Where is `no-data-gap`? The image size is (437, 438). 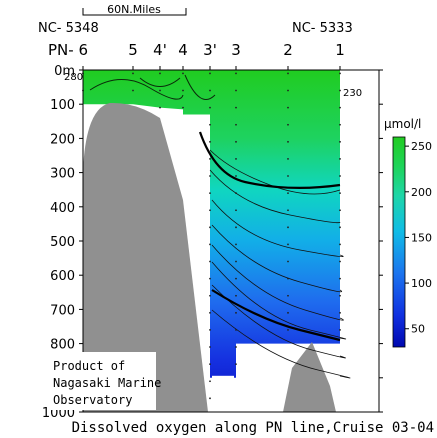
no-data-gap is located at coordinates (223, 393).